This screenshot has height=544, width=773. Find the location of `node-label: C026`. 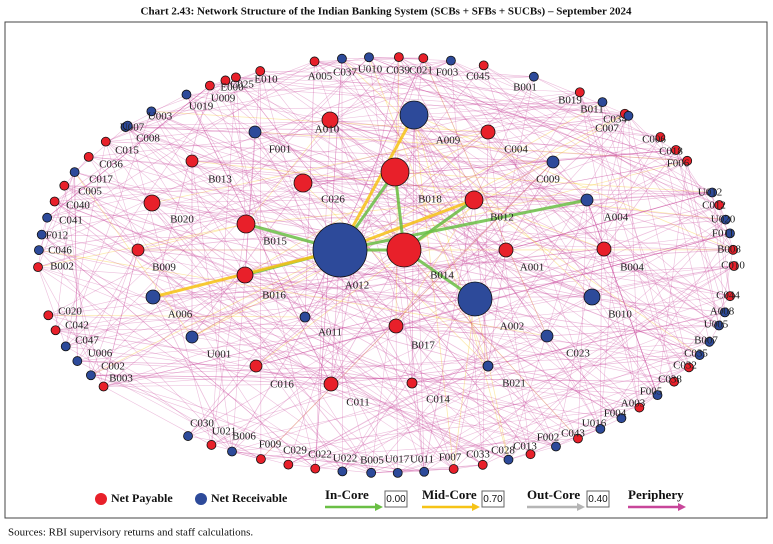

node-label: C026 is located at coordinates (333, 200).